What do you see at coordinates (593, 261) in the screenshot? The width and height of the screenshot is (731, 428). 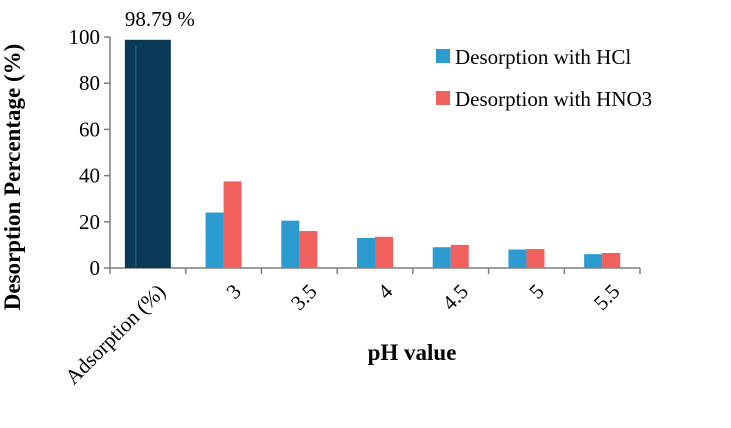 I see `bar-hcl-ph-5.5` at bounding box center [593, 261].